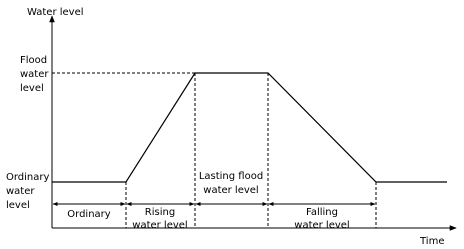 The image size is (464, 249). What do you see at coordinates (231, 176) in the screenshot?
I see `phase-label: Lasting flood` at bounding box center [231, 176].